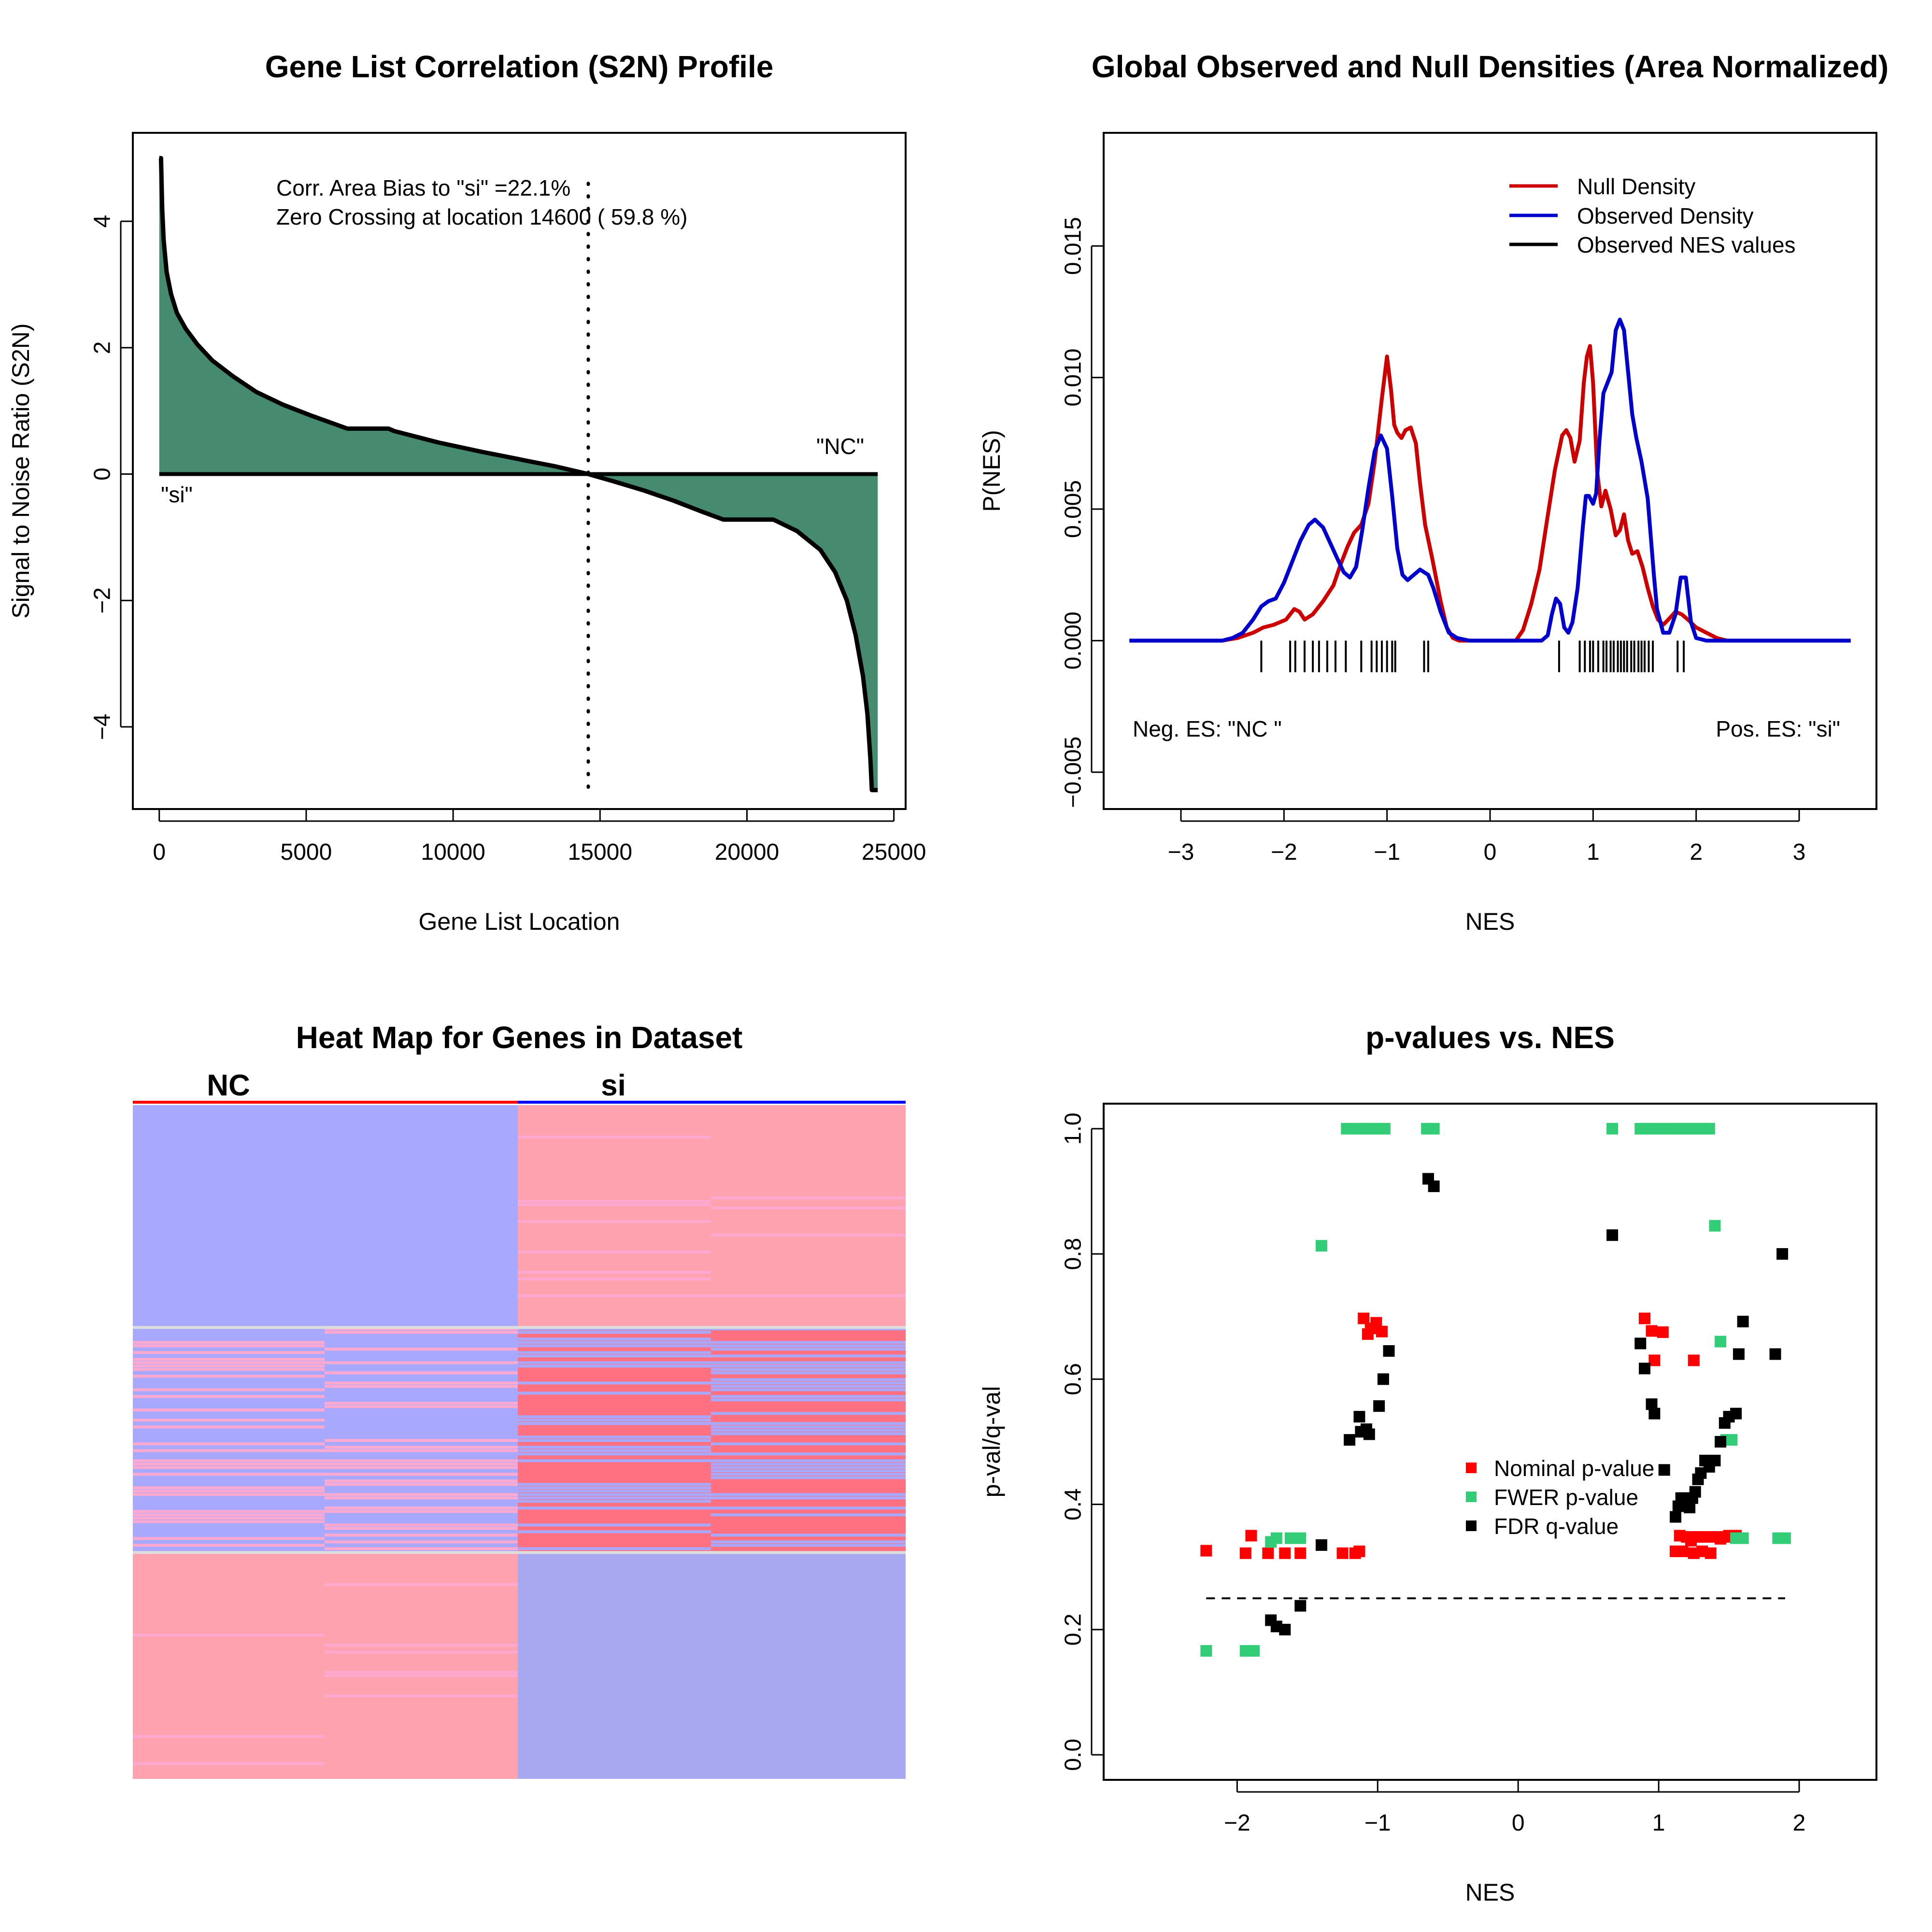 The width and height of the screenshot is (1932, 1932). Describe the element at coordinates (306, 852) in the screenshot. I see `s2n-x-tick-label: 5000` at that location.